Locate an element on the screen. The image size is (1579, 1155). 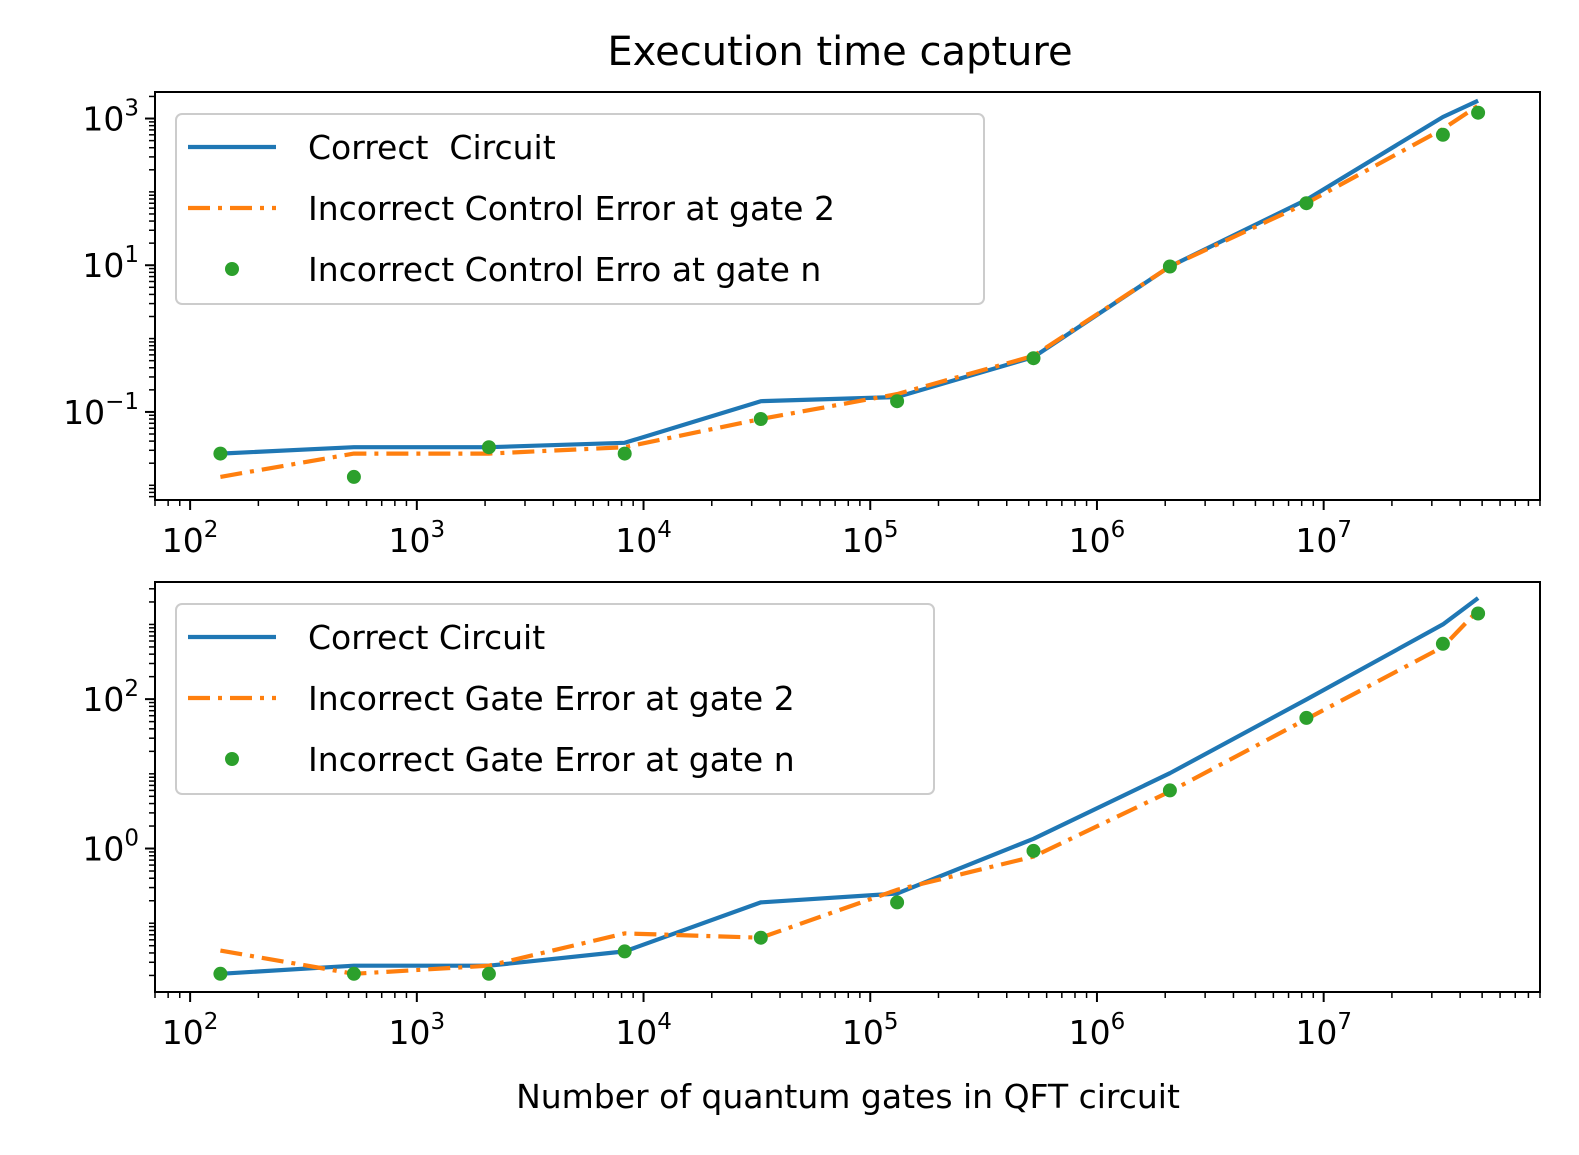
legend-label-2: Incorrect Gate Error at gate 2 is located at coordinates (551, 698).